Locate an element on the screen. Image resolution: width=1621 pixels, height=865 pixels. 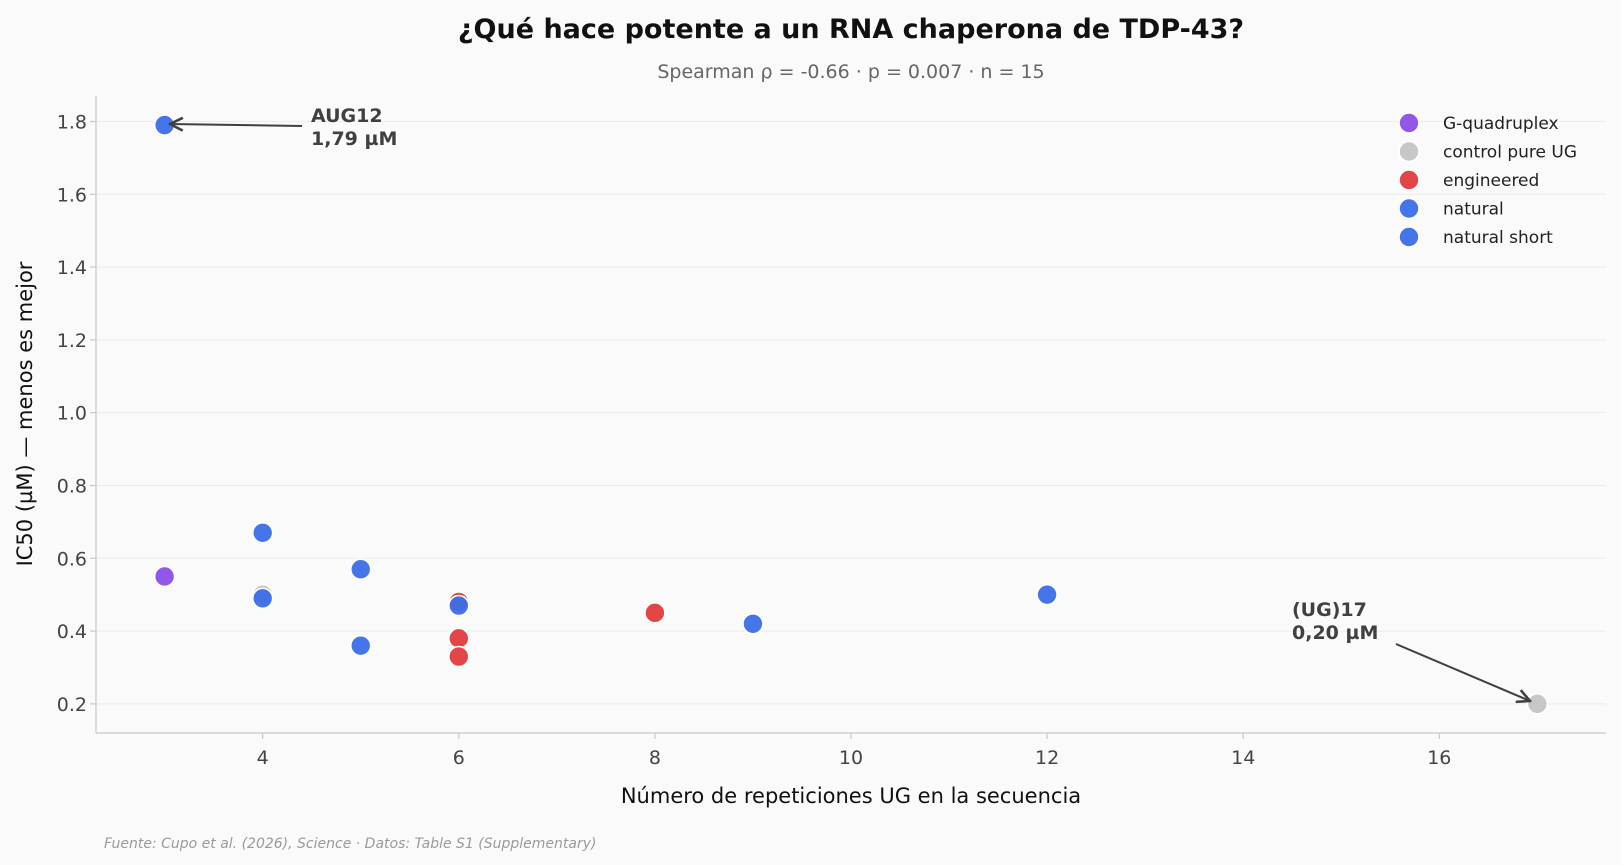
annotation-ug17-value: 0,20 µM is located at coordinates (1335, 633).